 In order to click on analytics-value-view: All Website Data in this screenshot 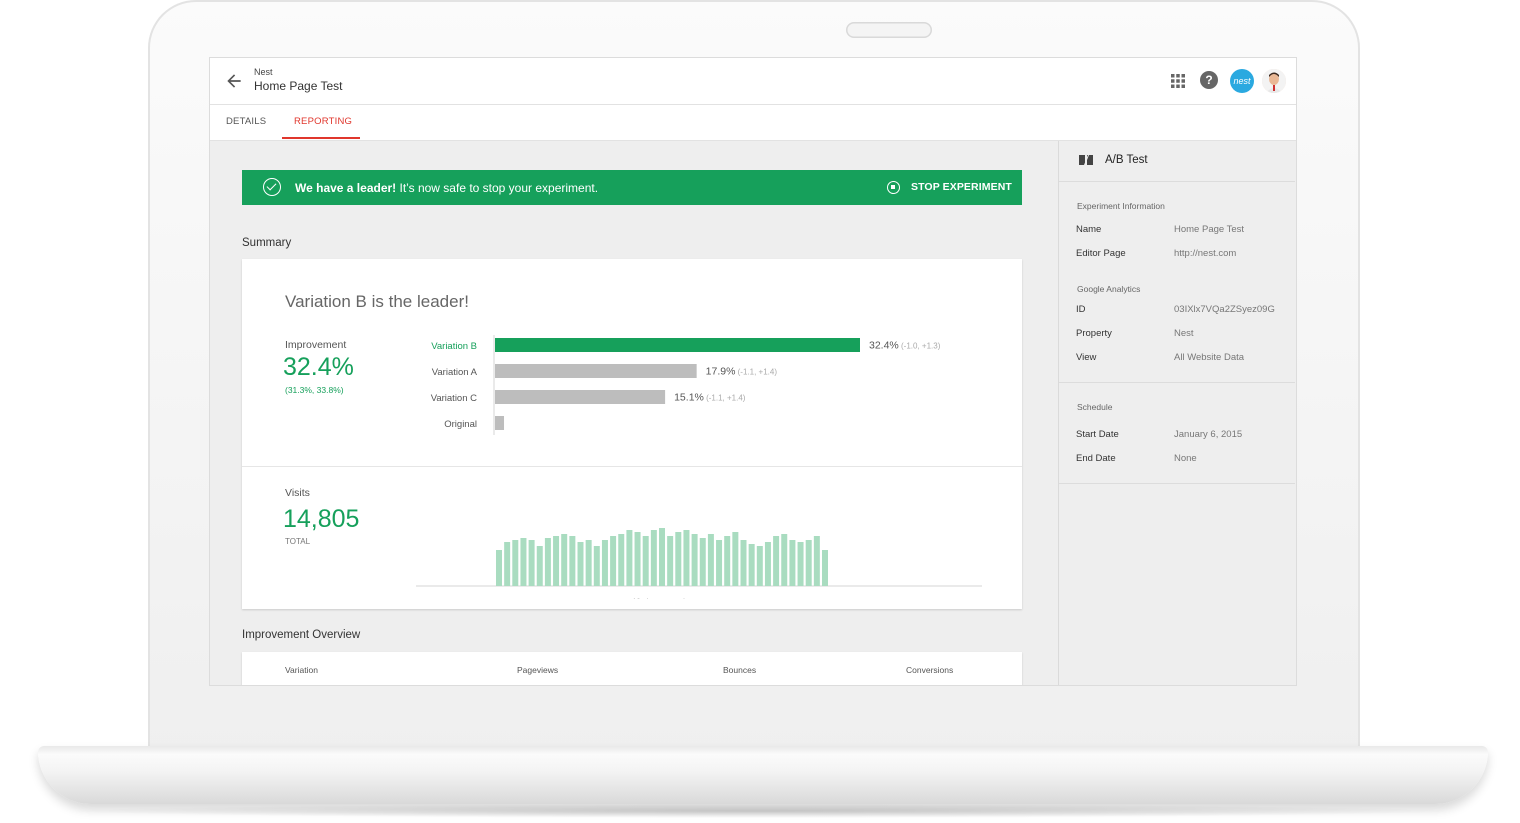, I will do `click(1209, 357)`.